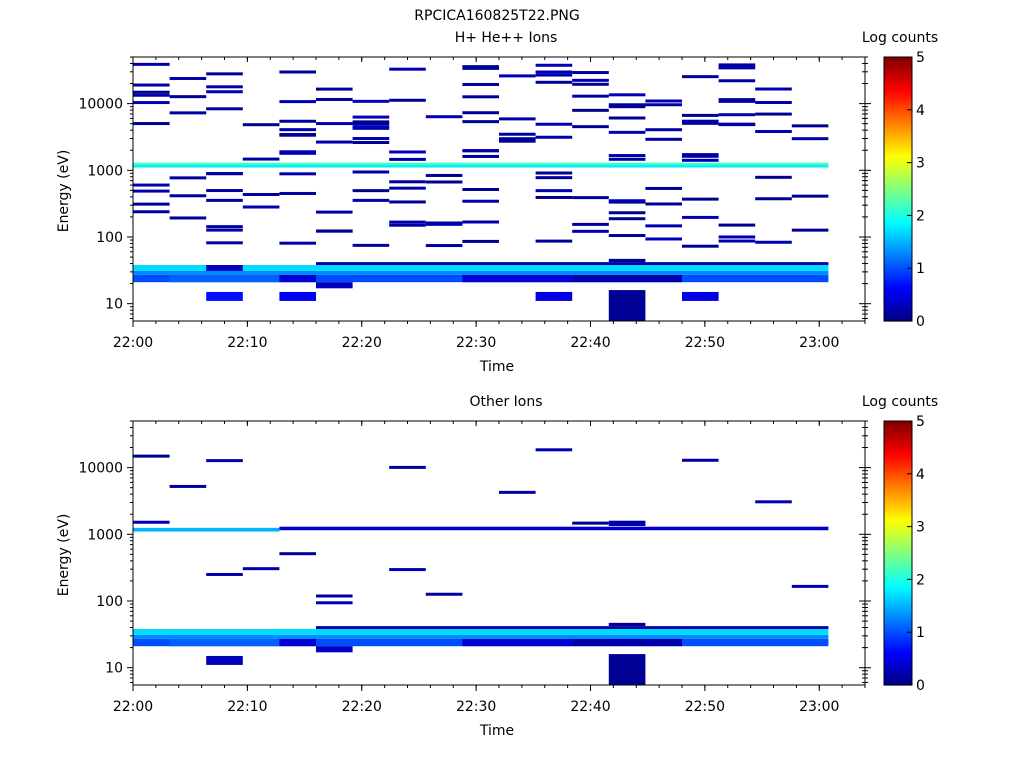 Image resolution: width=1024 pixels, height=772 pixels. I want to click on x-tick-label: 22:10, so click(247, 707).